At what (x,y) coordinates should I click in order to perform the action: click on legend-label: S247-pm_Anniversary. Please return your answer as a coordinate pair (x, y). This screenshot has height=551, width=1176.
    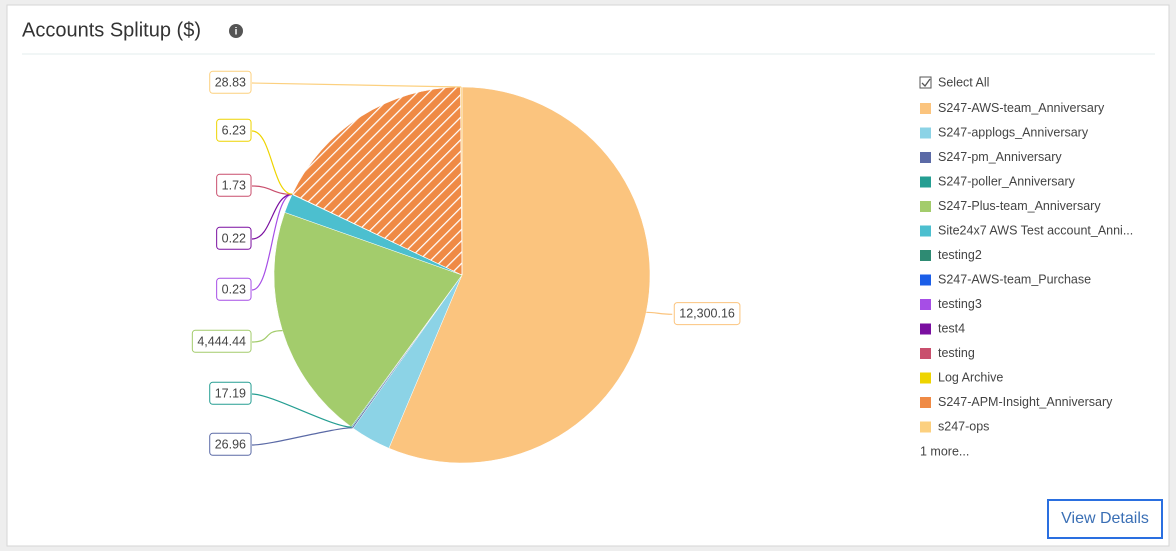
    Looking at the image, I should click on (1000, 157).